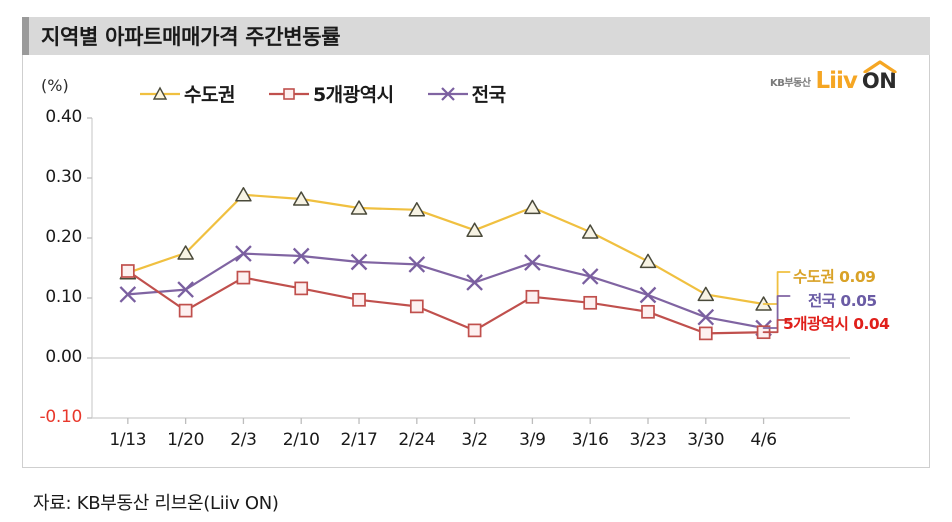  I want to click on legend-item-sudogwon: 수도권, so click(187, 93).